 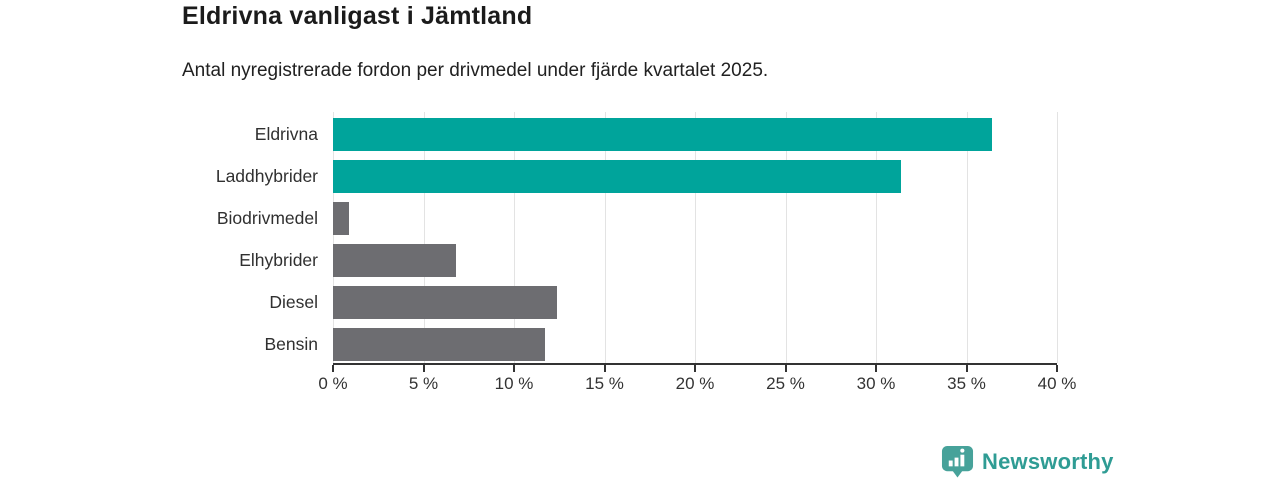 I want to click on x-axis: 0 % 5 % 10 % 15 % 20 % 25 % 30 % 35 % 40 %, so click(x=697, y=385).